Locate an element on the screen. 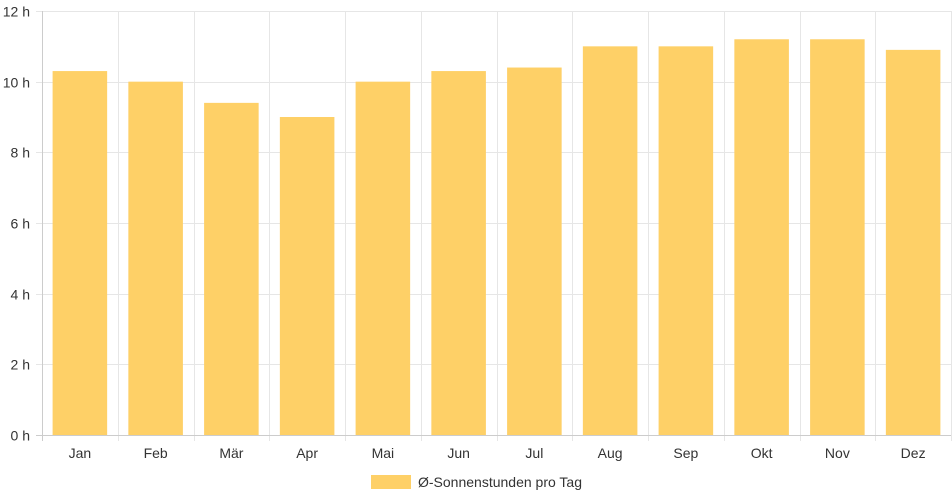 This screenshot has height=500, width=952. x-tick-label: Feb is located at coordinates (156, 453).